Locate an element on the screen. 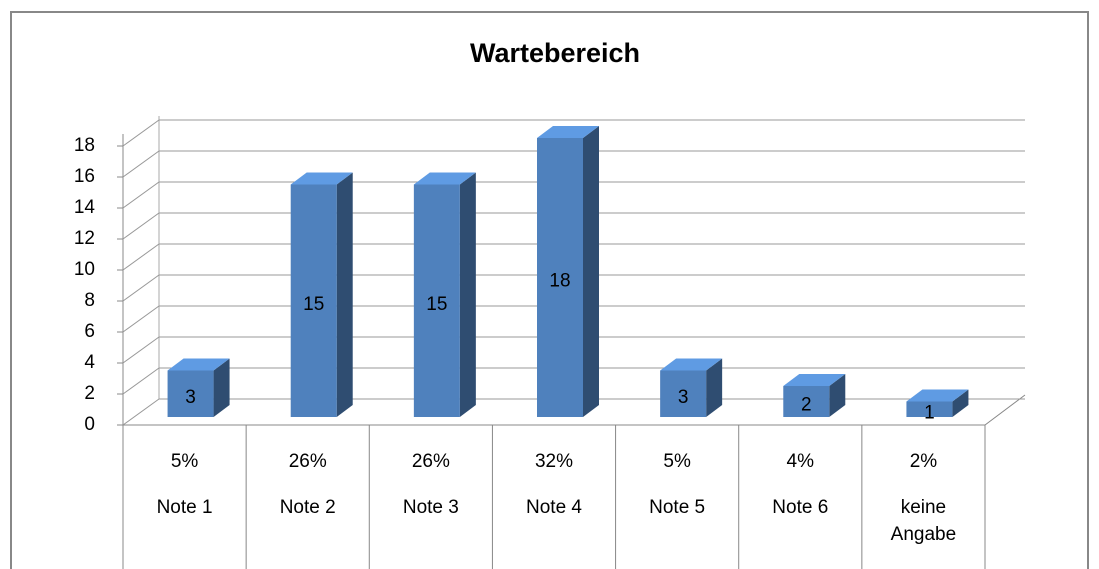  chart-title: Wartebereich is located at coordinates (555, 53).